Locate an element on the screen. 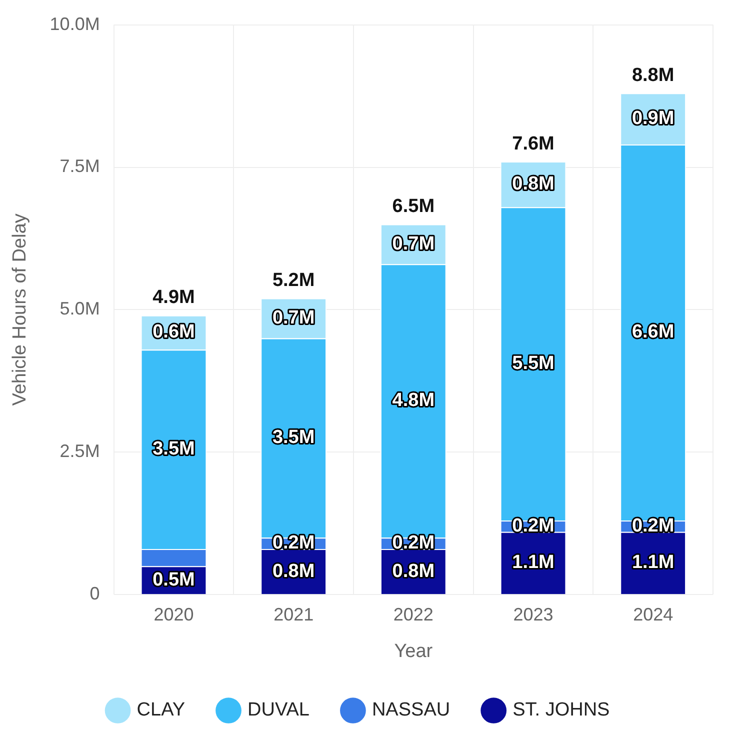  x-tick-label: 2023 is located at coordinates (533, 614).